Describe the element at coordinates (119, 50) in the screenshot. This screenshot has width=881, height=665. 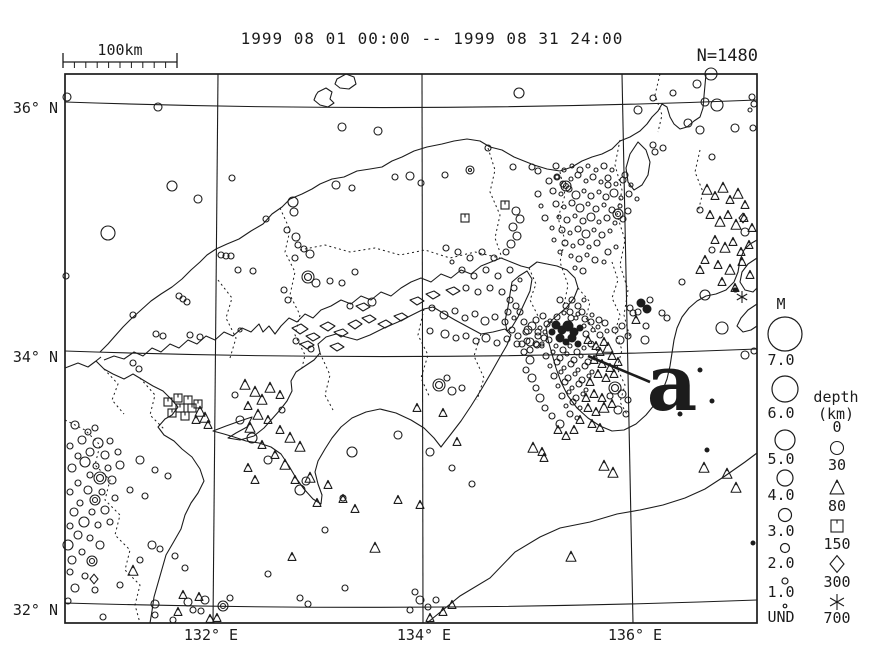
I see `scale-bar-label: 100km` at that location.